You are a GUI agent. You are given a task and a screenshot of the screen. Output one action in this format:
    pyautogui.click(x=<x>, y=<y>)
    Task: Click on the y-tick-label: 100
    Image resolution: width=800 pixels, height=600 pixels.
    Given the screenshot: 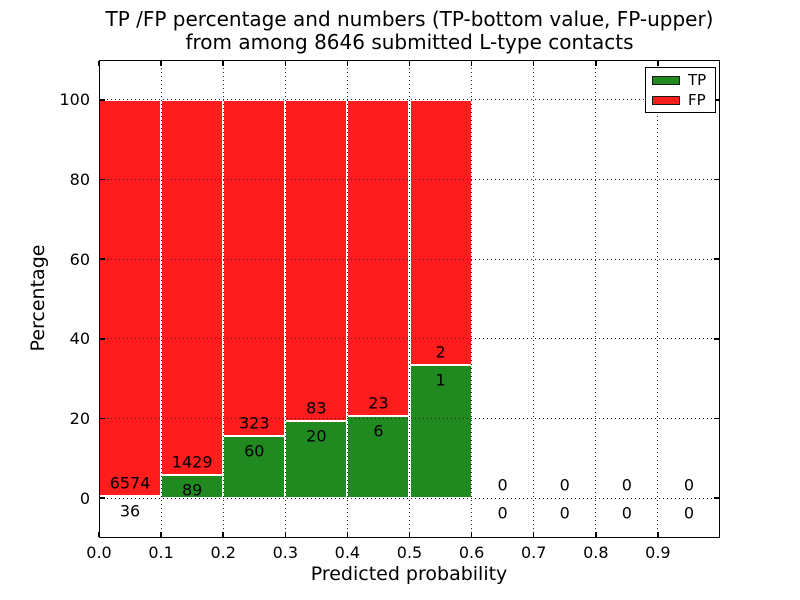 What is the action you would take?
    pyautogui.click(x=74, y=100)
    